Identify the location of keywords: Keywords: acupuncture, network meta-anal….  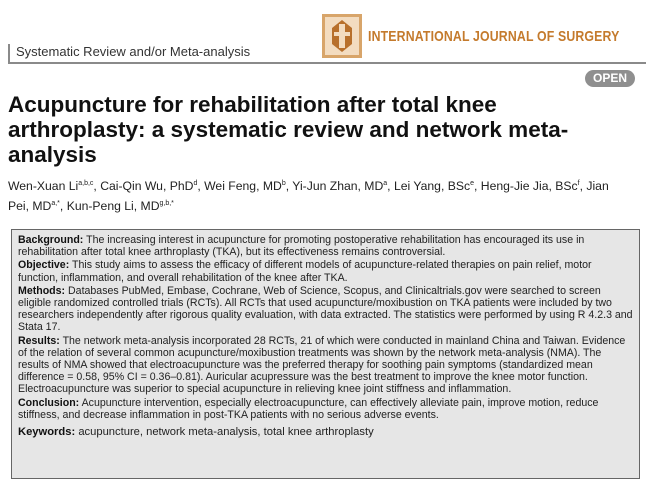
(325, 432).